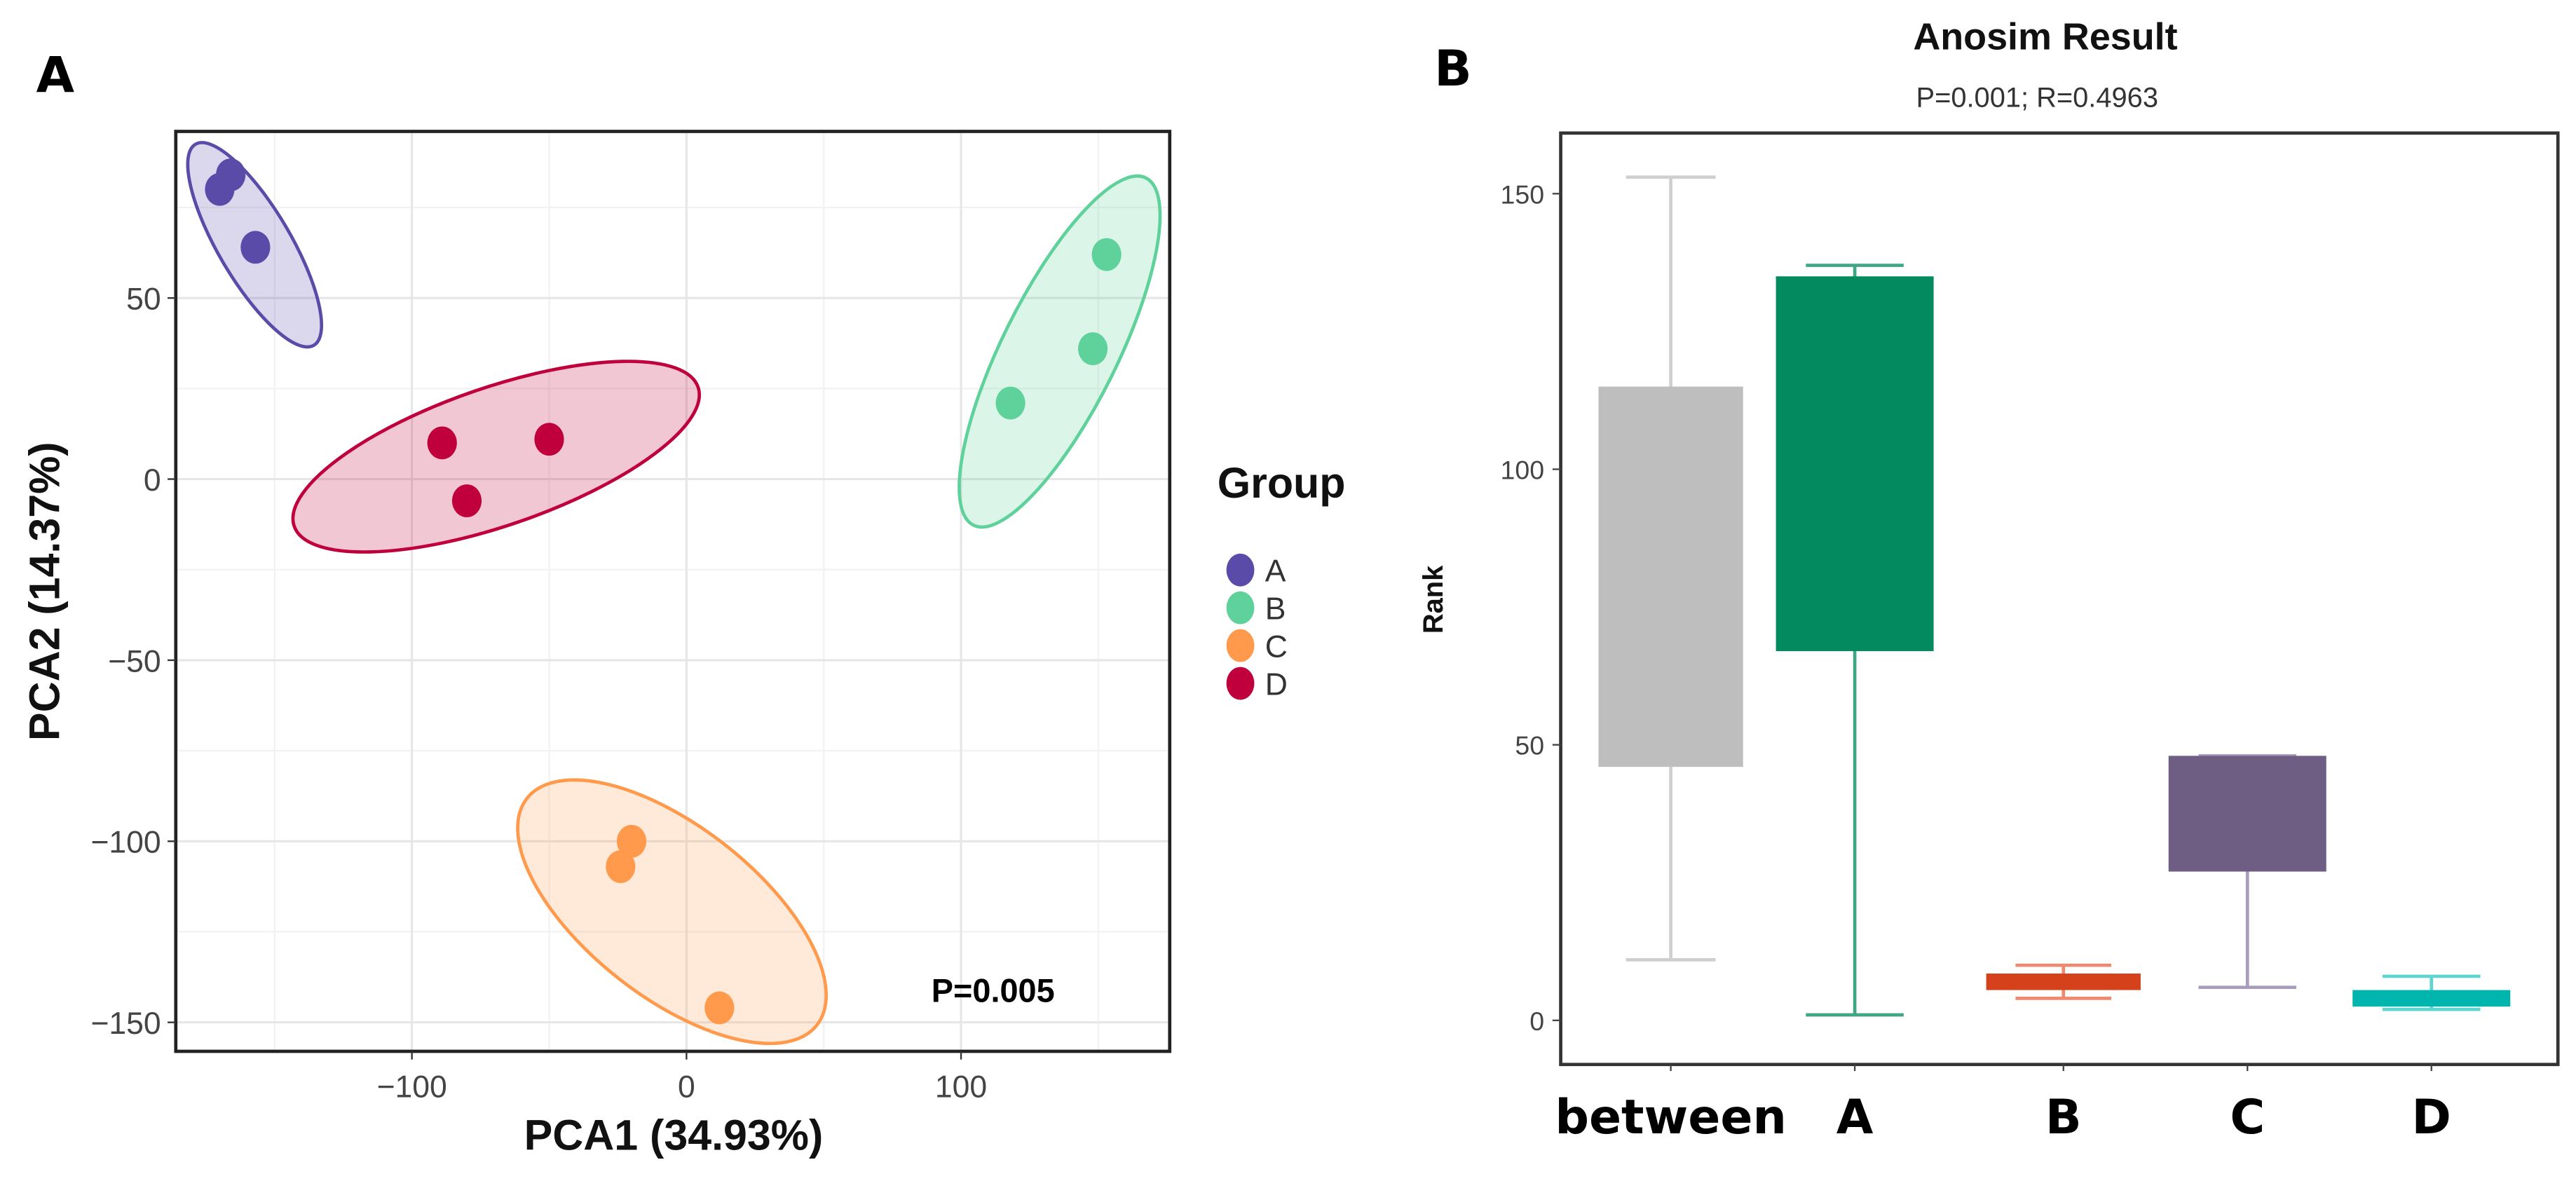  Describe the element at coordinates (1275, 609) in the screenshot. I see `legend-label-b: B` at that location.